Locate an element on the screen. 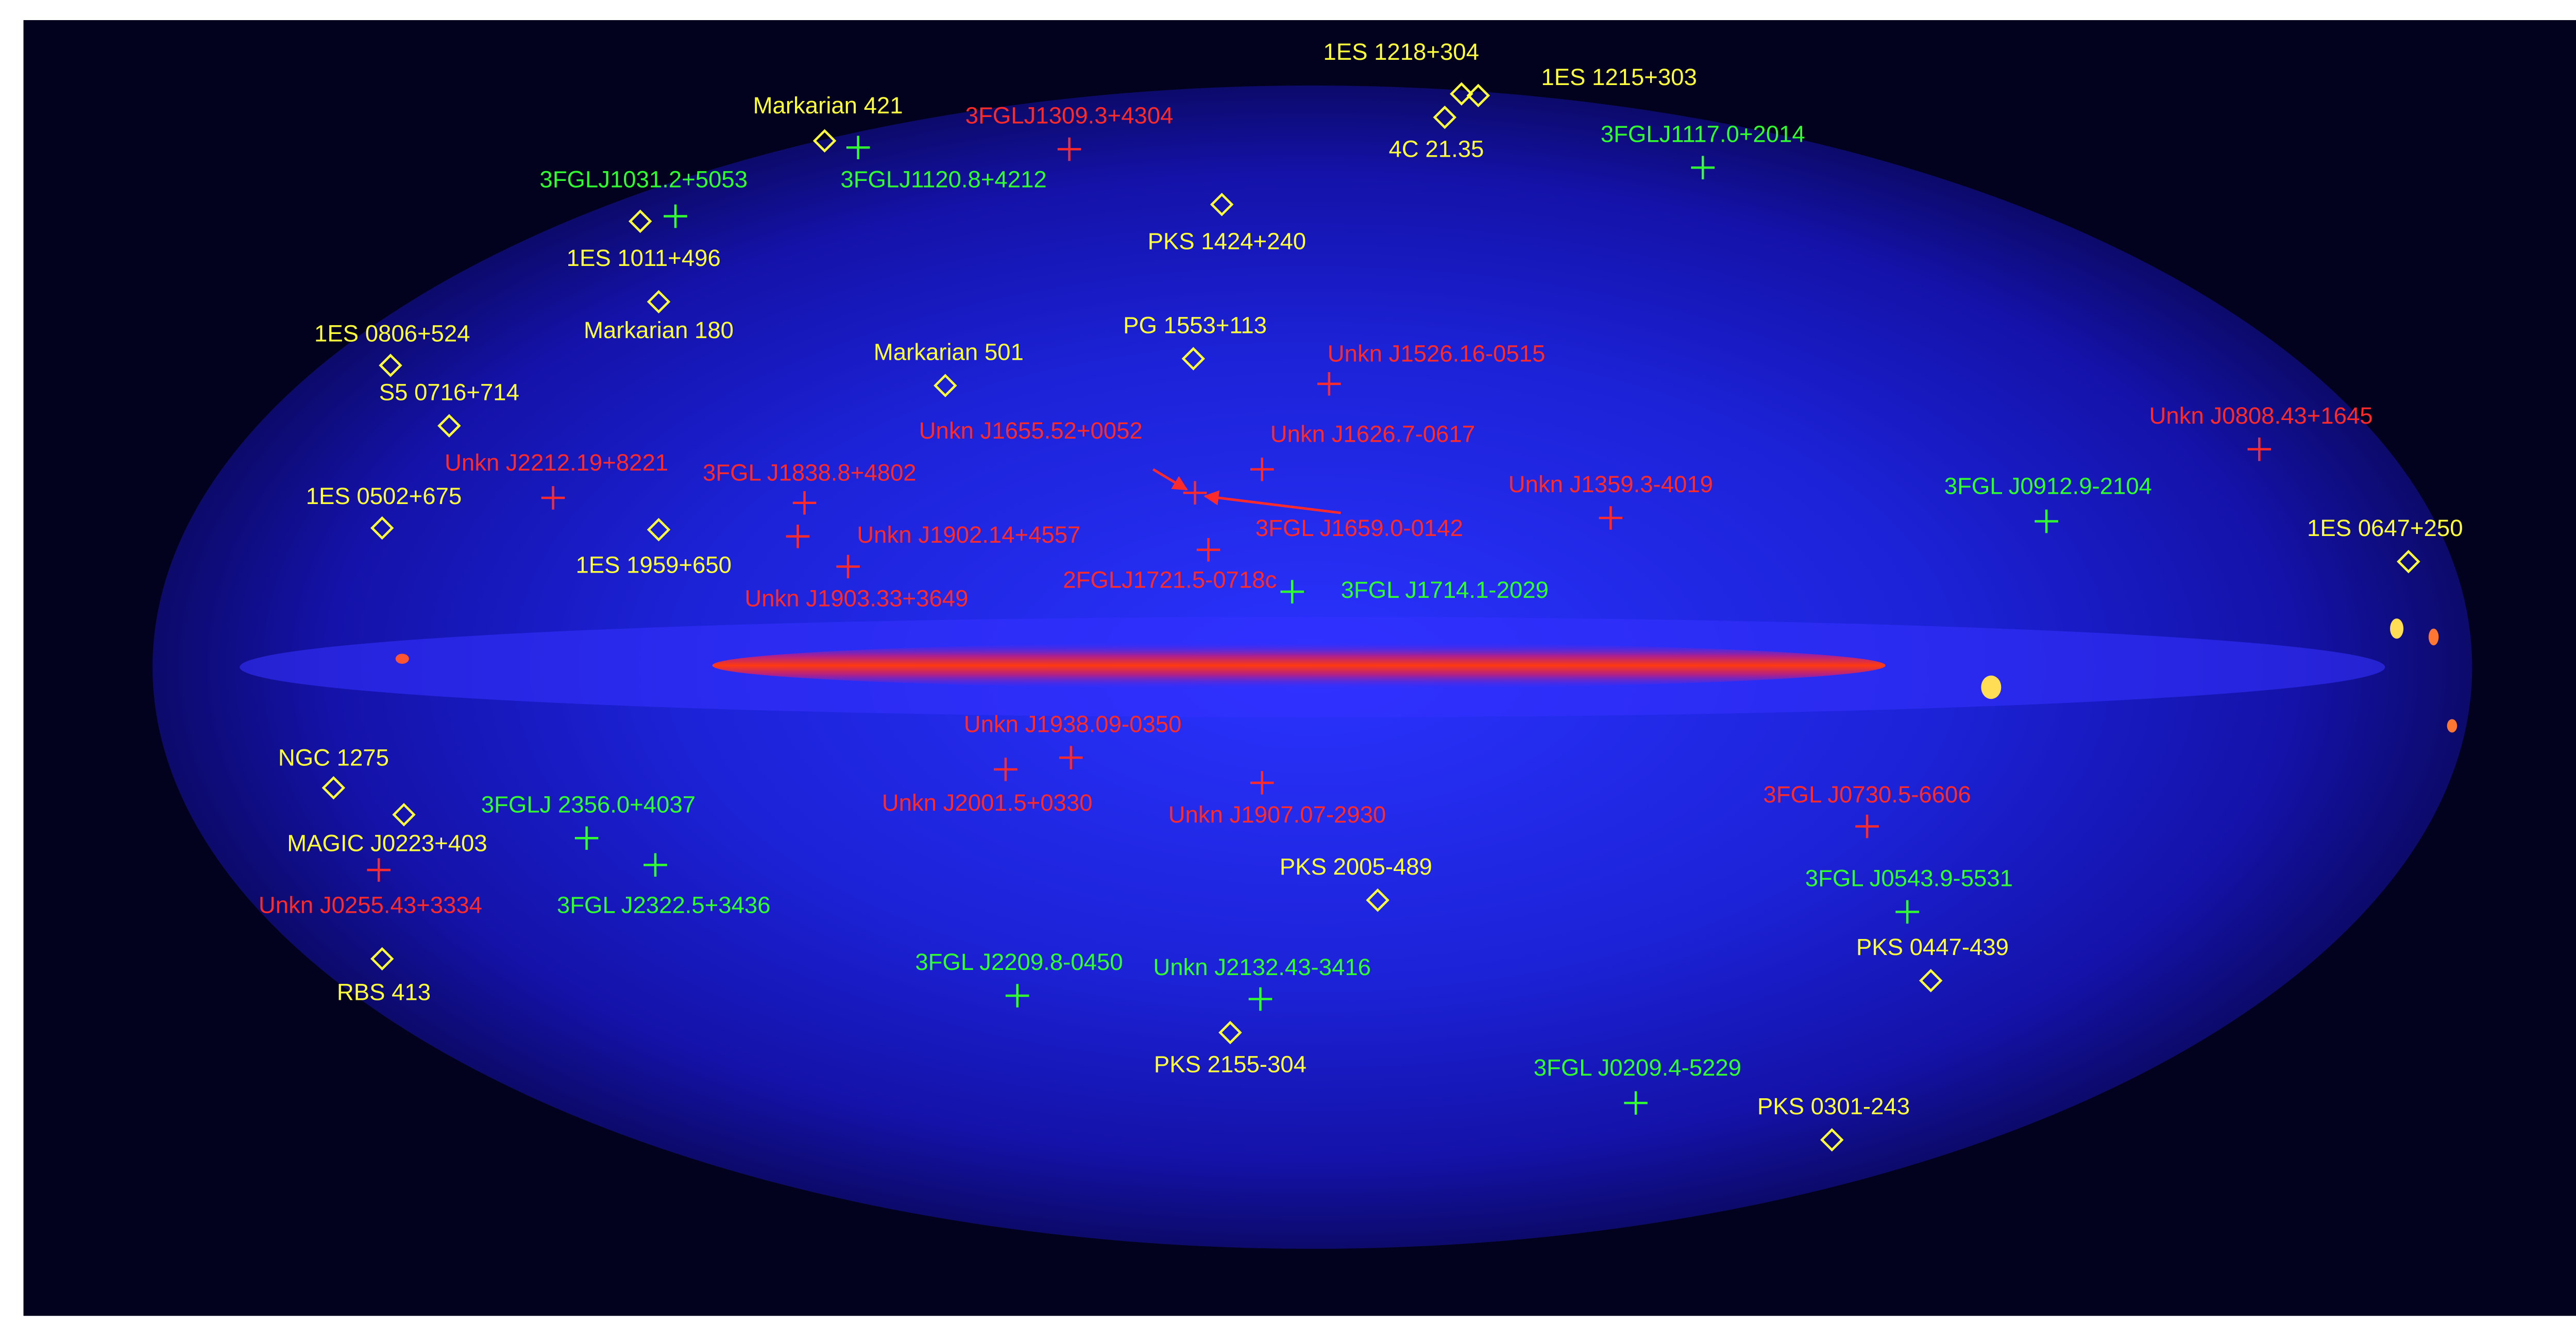 This screenshot has height=1341, width=2576. source-label: Unkn J1526.16-0515 is located at coordinates (1437, 354).